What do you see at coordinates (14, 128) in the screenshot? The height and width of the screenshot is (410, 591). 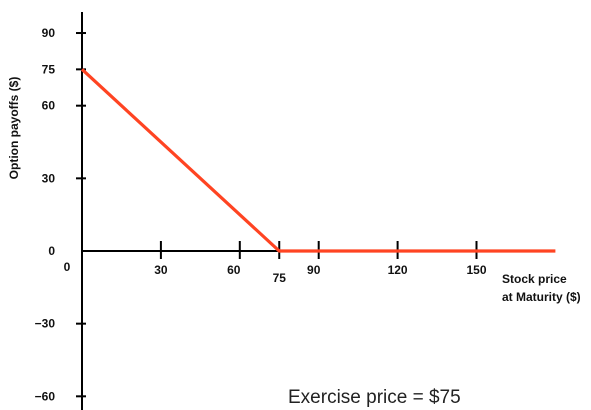 I see `y-axis-title: Option payoffs ($)` at bounding box center [14, 128].